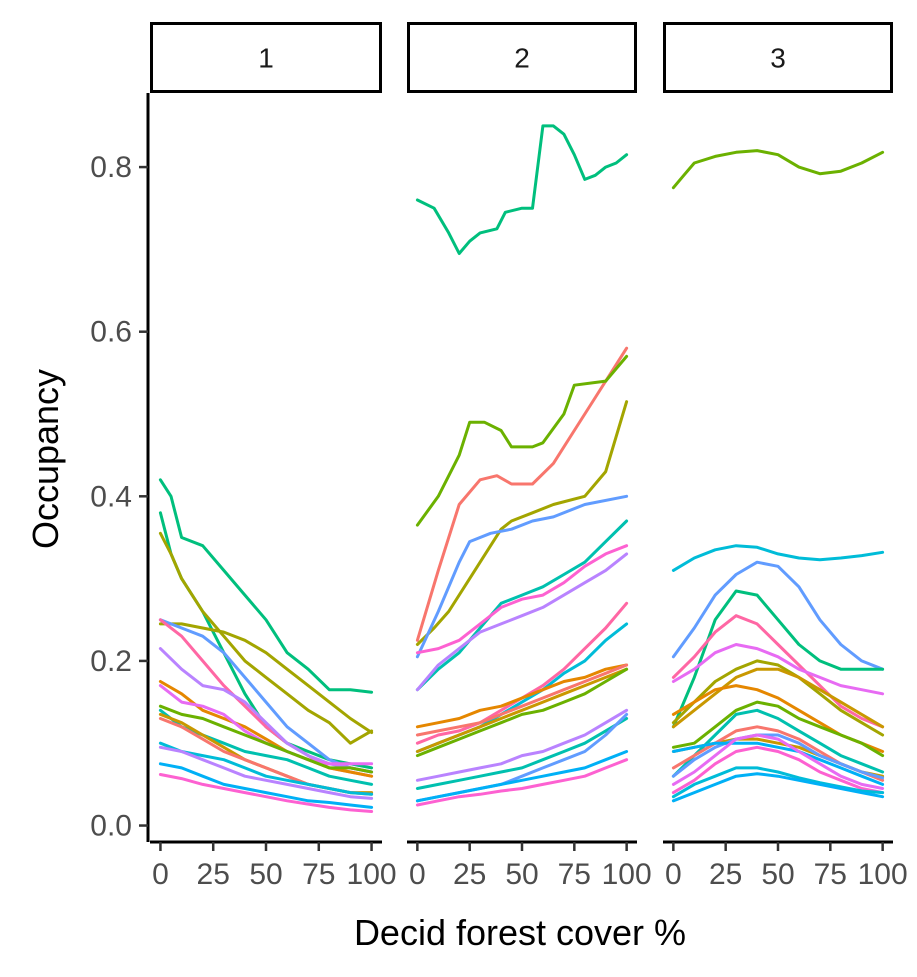 This screenshot has height=977, width=917. I want to click on y-tick-label: 0.2, so click(111, 661).